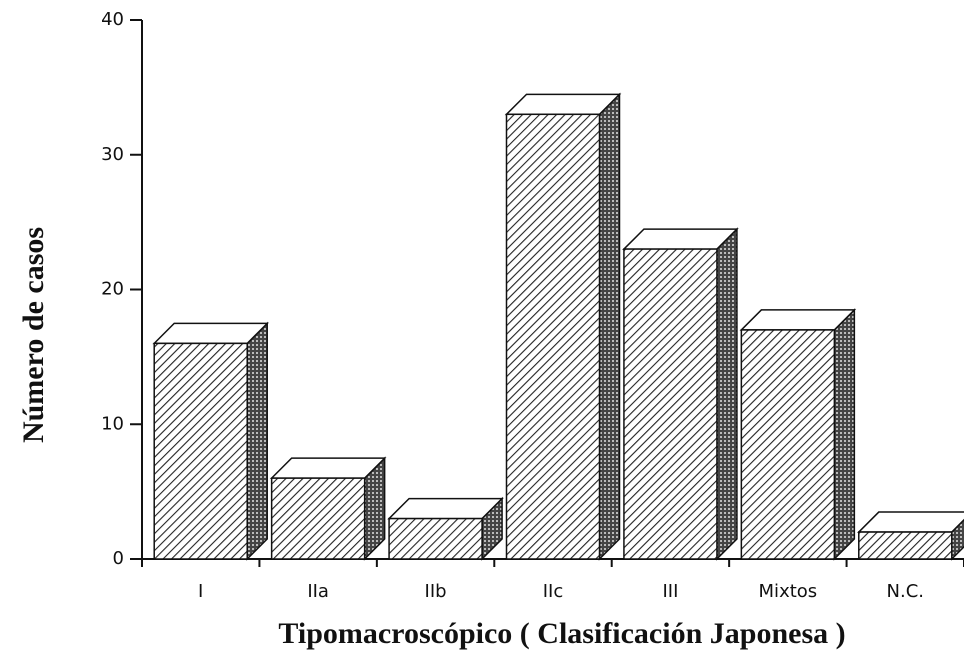 The image size is (964, 657). What do you see at coordinates (553, 591) in the screenshot?
I see `x-tick-label: IIc` at bounding box center [553, 591].